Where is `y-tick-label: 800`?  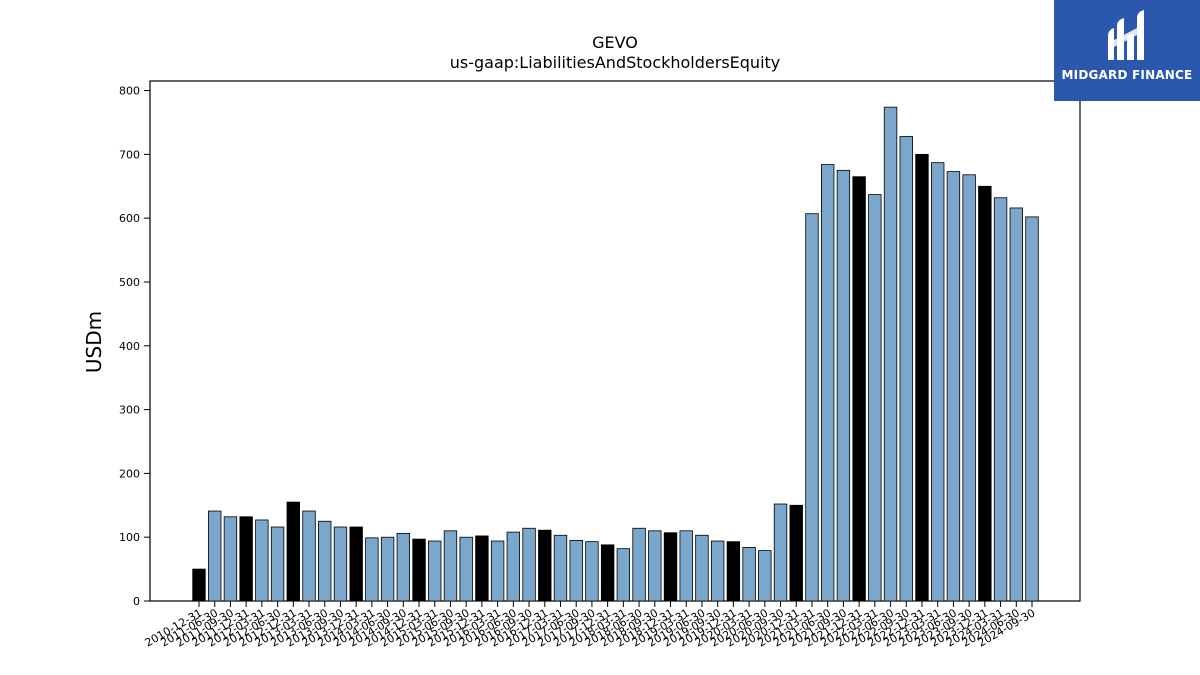 y-tick-label: 800 is located at coordinates (129, 91).